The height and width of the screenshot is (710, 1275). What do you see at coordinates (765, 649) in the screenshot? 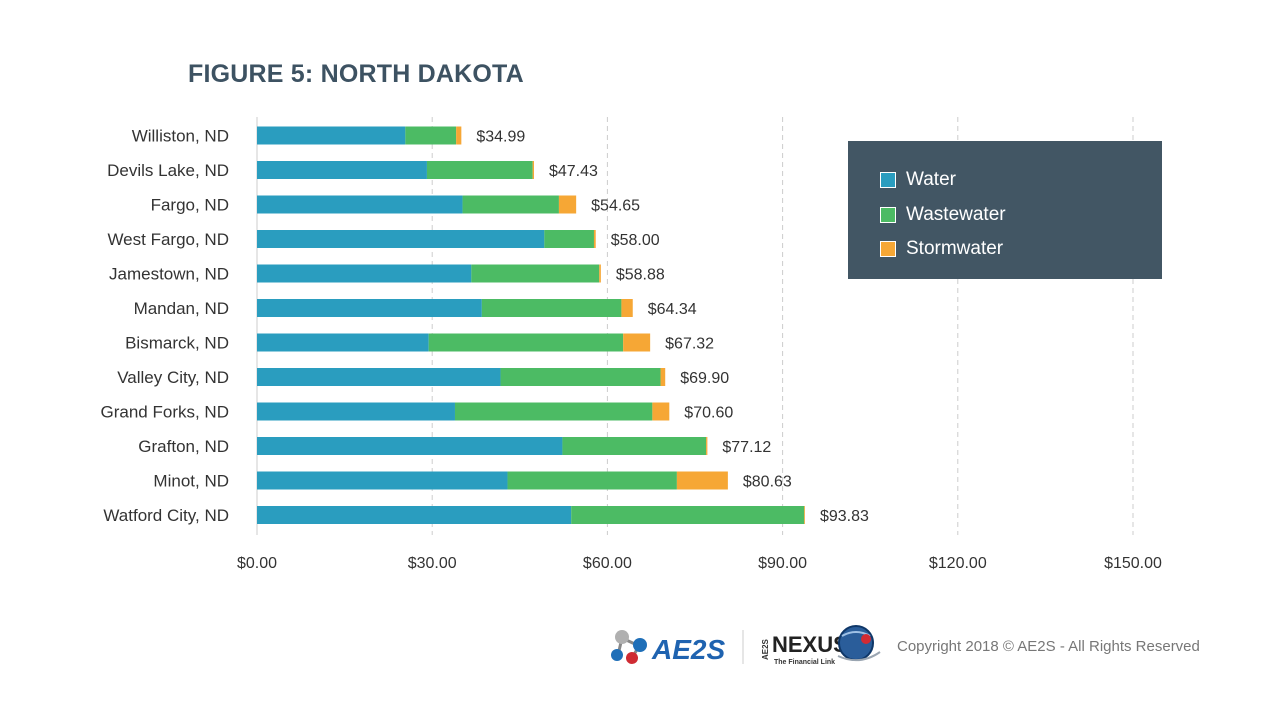
I see `nexus-side-text: AE2S` at bounding box center [765, 649].